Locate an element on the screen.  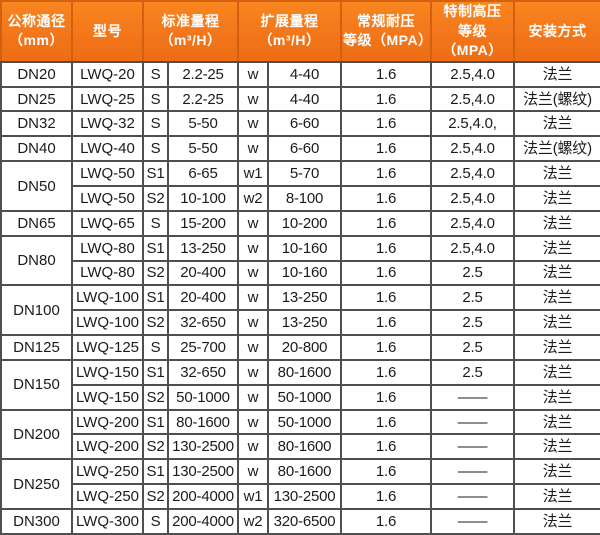
cell-ext-range: 10-160 is located at coordinates (304, 273).